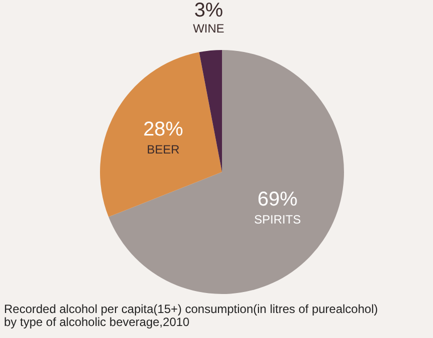  Describe the element at coordinates (191, 309) in the screenshot. I see `text: Recorded alcohol per capita(15+) consumption(in litres of purealcohol)` at that location.